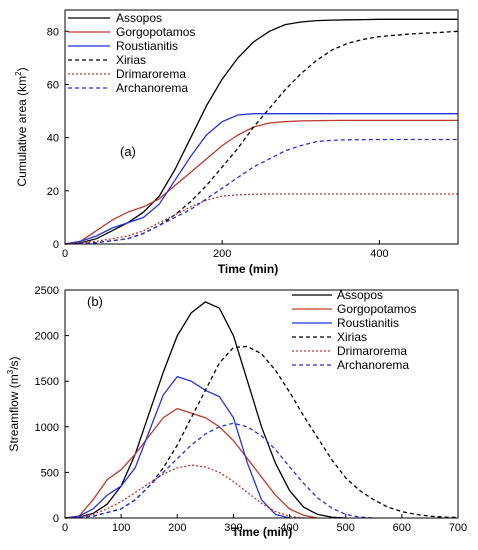 The image size is (478, 550). What do you see at coordinates (95, 301) in the screenshot?
I see `panel-label: (b)` at bounding box center [95, 301].